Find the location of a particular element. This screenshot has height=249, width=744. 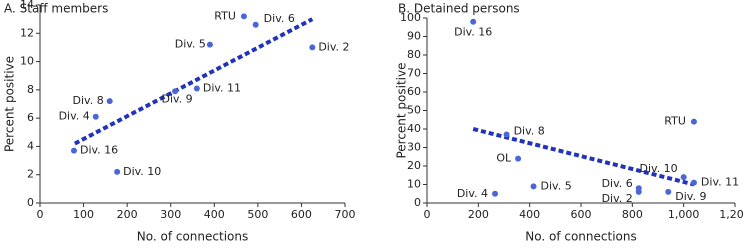

x-tick-label: 800 is located at coordinates (632, 214).